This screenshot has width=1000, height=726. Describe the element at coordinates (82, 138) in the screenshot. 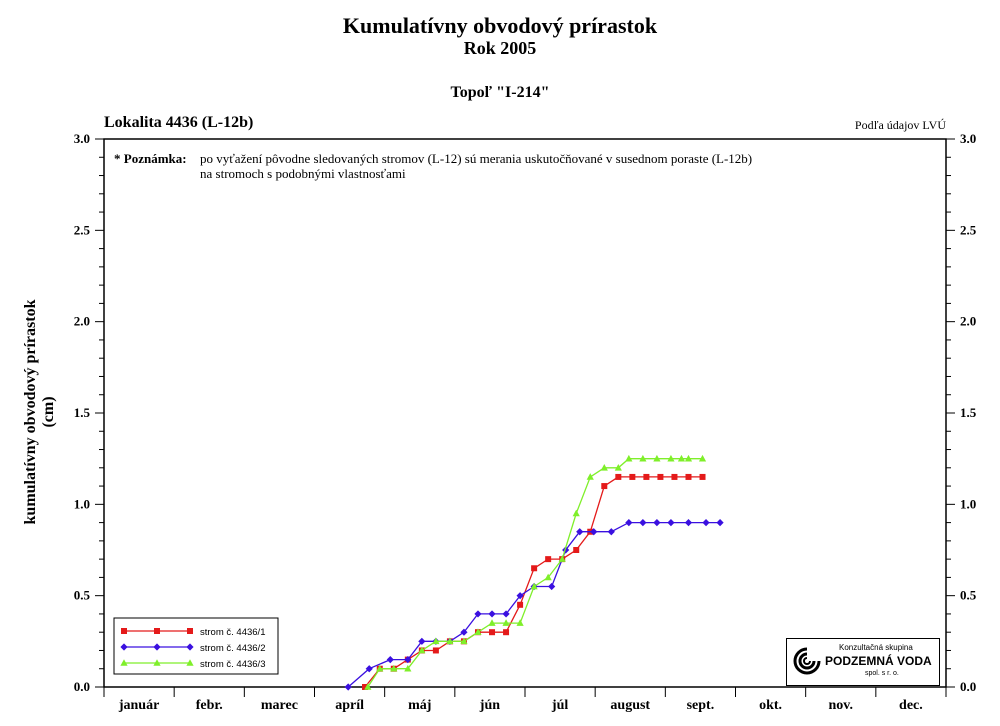

I see `y-tick-label-left: 3.0` at that location.